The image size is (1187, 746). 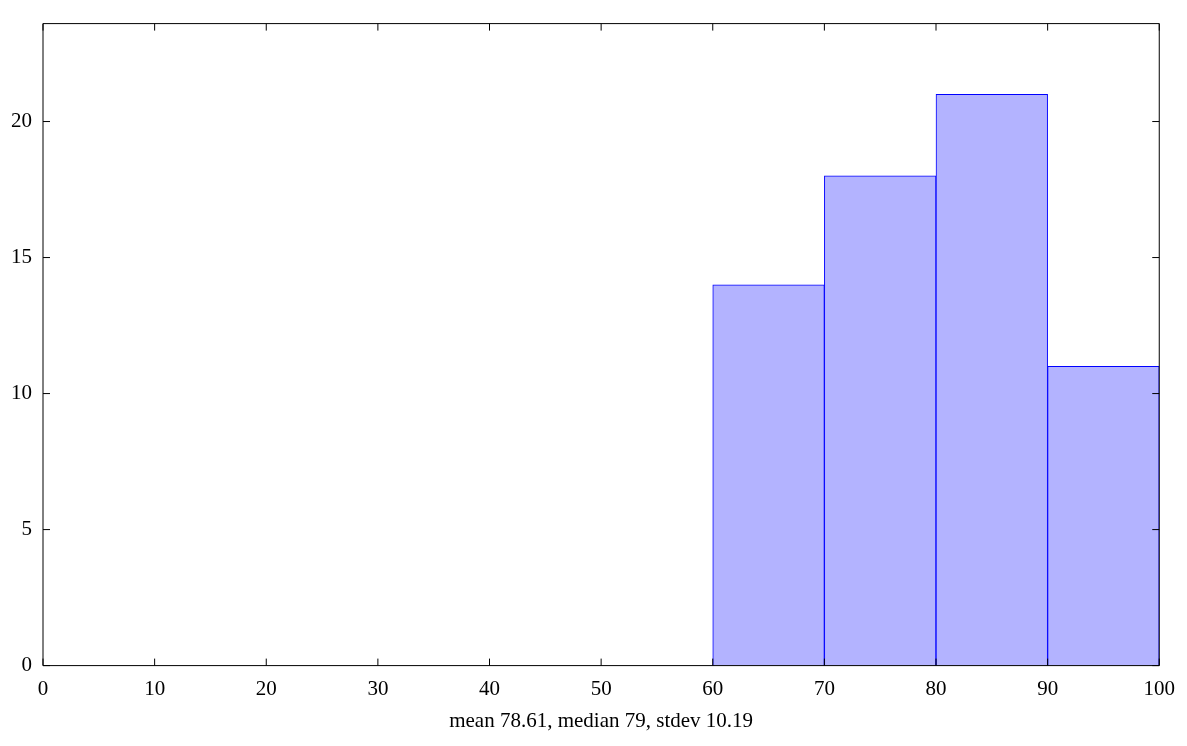 What do you see at coordinates (26, 528) in the screenshot?
I see `y-tick-label: 5` at bounding box center [26, 528].